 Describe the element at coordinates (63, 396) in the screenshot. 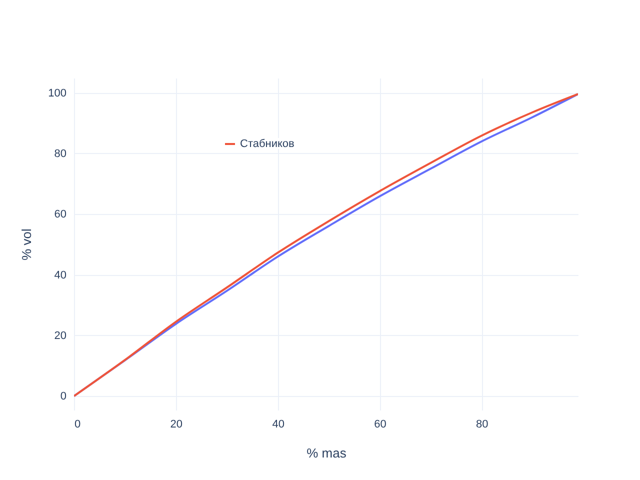

I see `y-tick-label: 0` at that location.